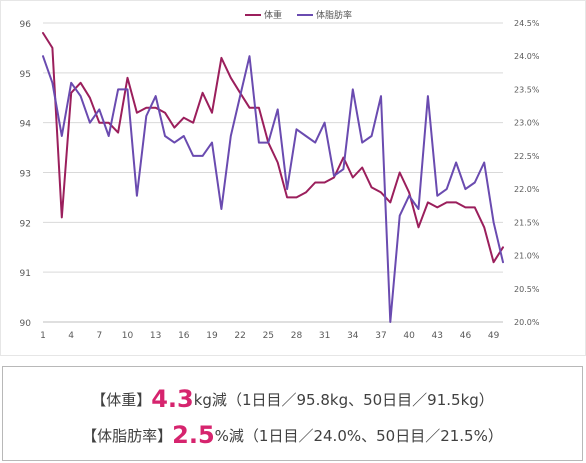  I want to click on y-right-tick-label: 22.0%, so click(527, 189).